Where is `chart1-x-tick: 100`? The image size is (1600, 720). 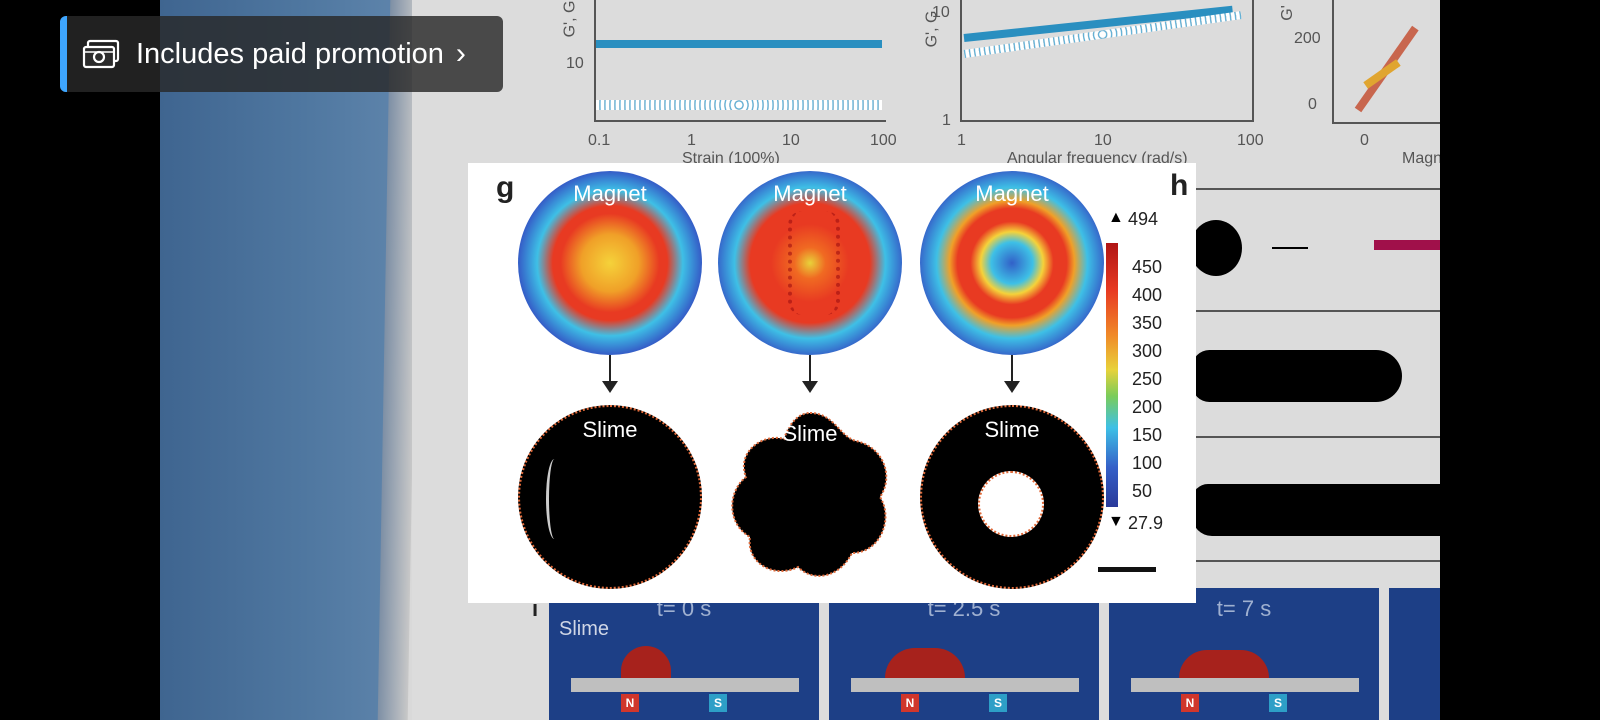 chart1-x-tick: 100 is located at coordinates (883, 140).